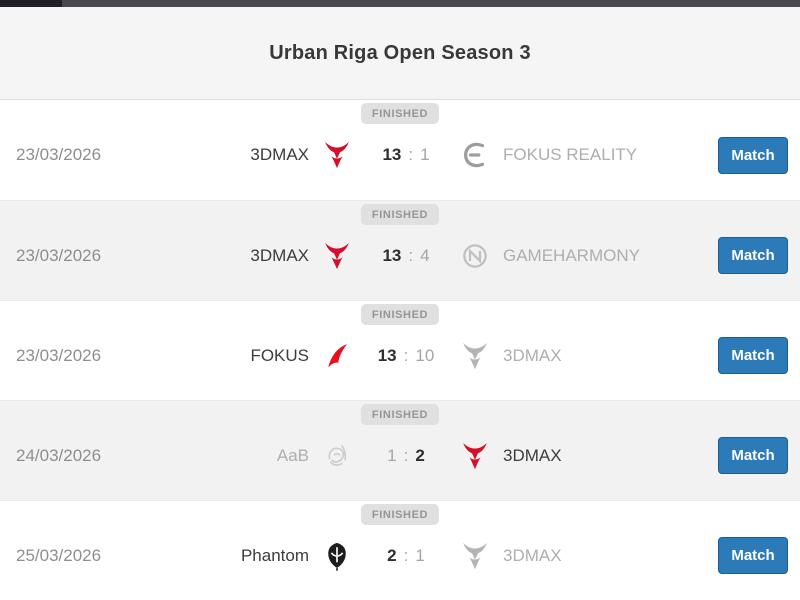  Describe the element at coordinates (425, 355) in the screenshot. I see `team2-score: 10` at that location.